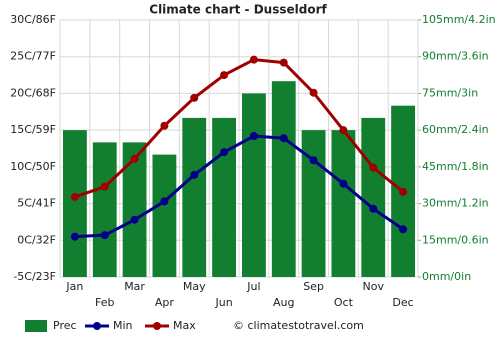 This screenshot has width=500, height=350. I want to click on y2-tick-label: 105mm/4.2in, so click(459, 19).